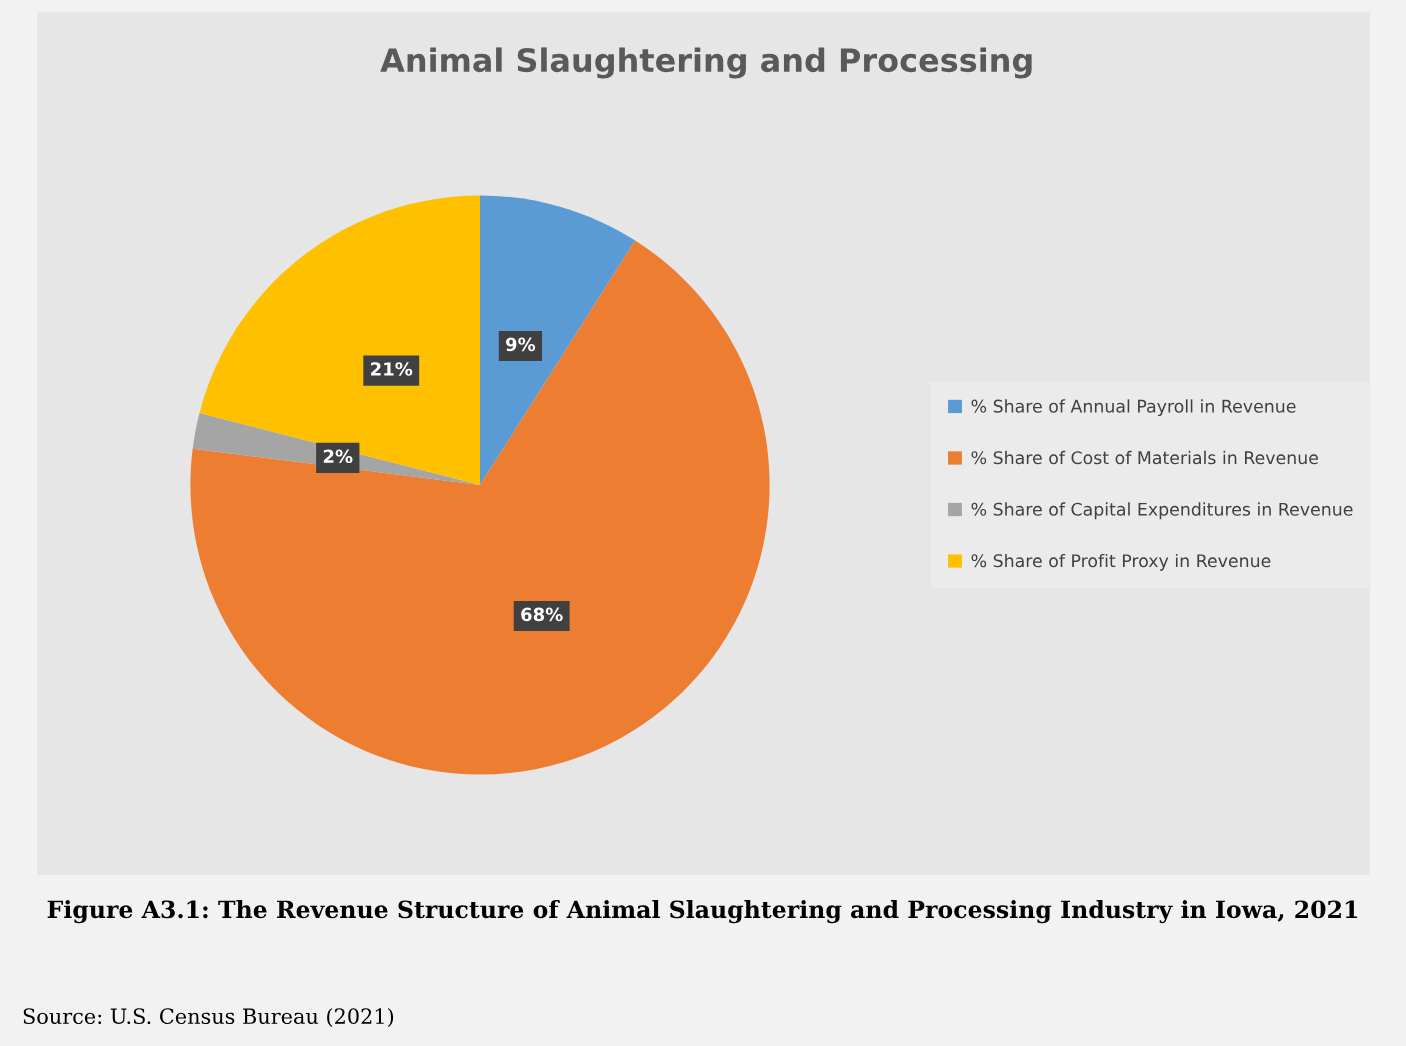 The height and width of the screenshot is (1046, 1406). I want to click on data-label: 68%, so click(542, 614).